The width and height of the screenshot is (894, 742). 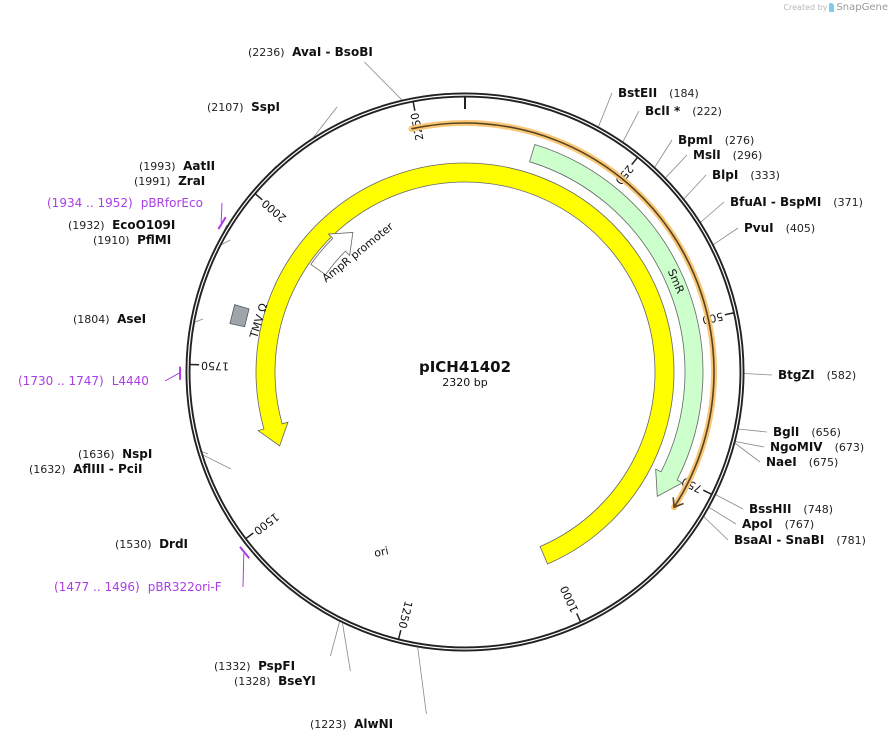 I want to click on feature-label: ori, so click(x=381, y=552).